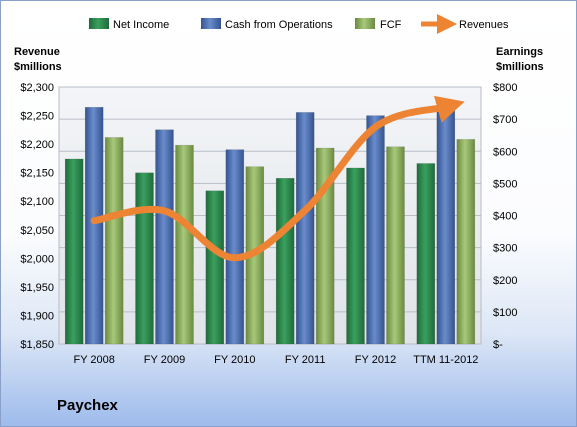 This screenshot has width=577, height=427. What do you see at coordinates (505, 184) in the screenshot?
I see `right-tick-label: $500` at bounding box center [505, 184].